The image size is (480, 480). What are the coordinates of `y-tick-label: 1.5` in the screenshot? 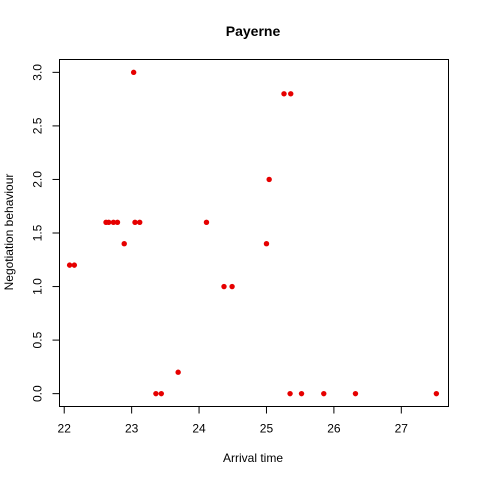 It's located at (38, 232).